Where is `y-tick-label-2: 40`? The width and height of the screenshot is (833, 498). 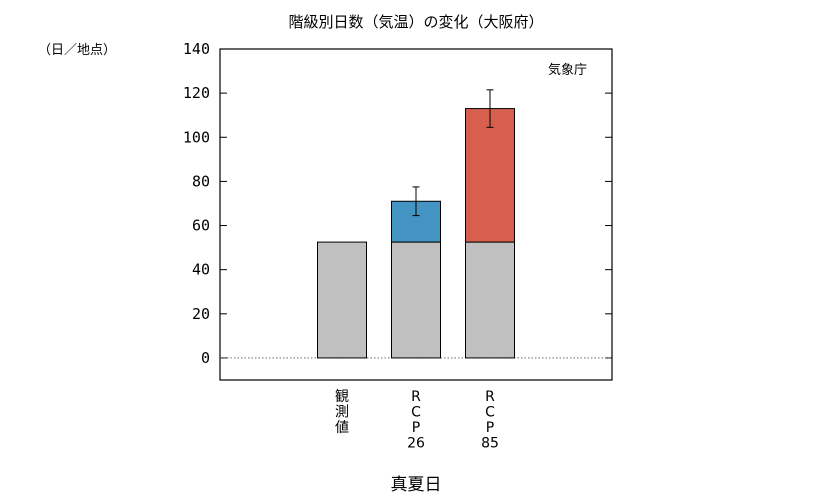 y-tick-label-2: 40 is located at coordinates (201, 270).